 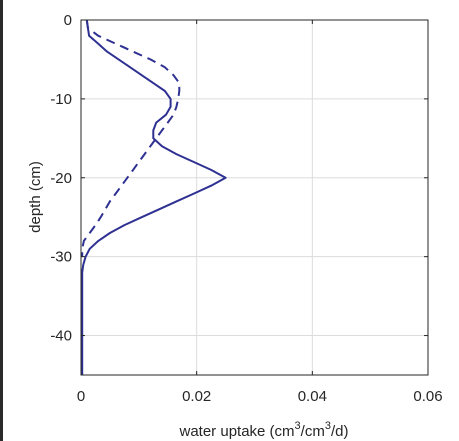 What do you see at coordinates (131, 138) in the screenshot?
I see `series-line-dashed` at bounding box center [131, 138].